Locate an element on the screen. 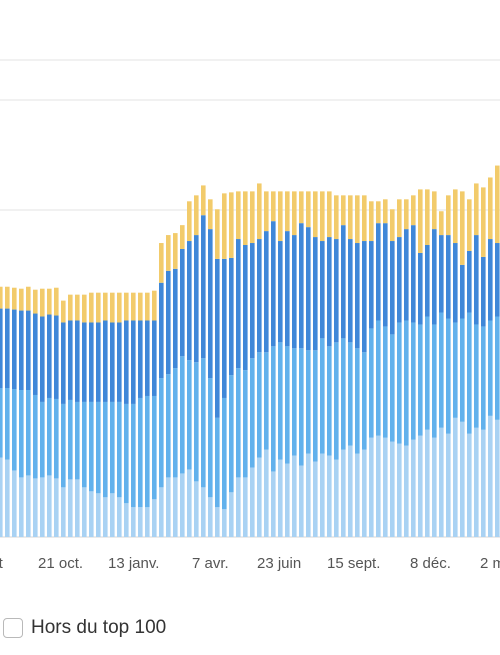 The height and width of the screenshot is (655, 500). legend-checkbox is located at coordinates (13, 628).